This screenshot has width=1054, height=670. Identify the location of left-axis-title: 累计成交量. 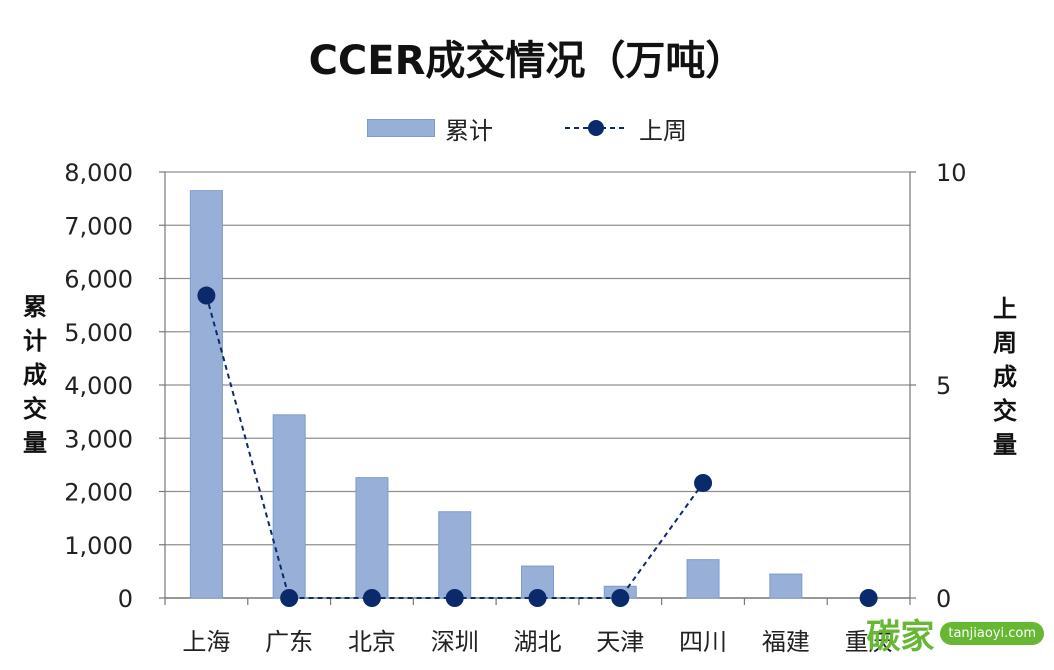
(35, 375).